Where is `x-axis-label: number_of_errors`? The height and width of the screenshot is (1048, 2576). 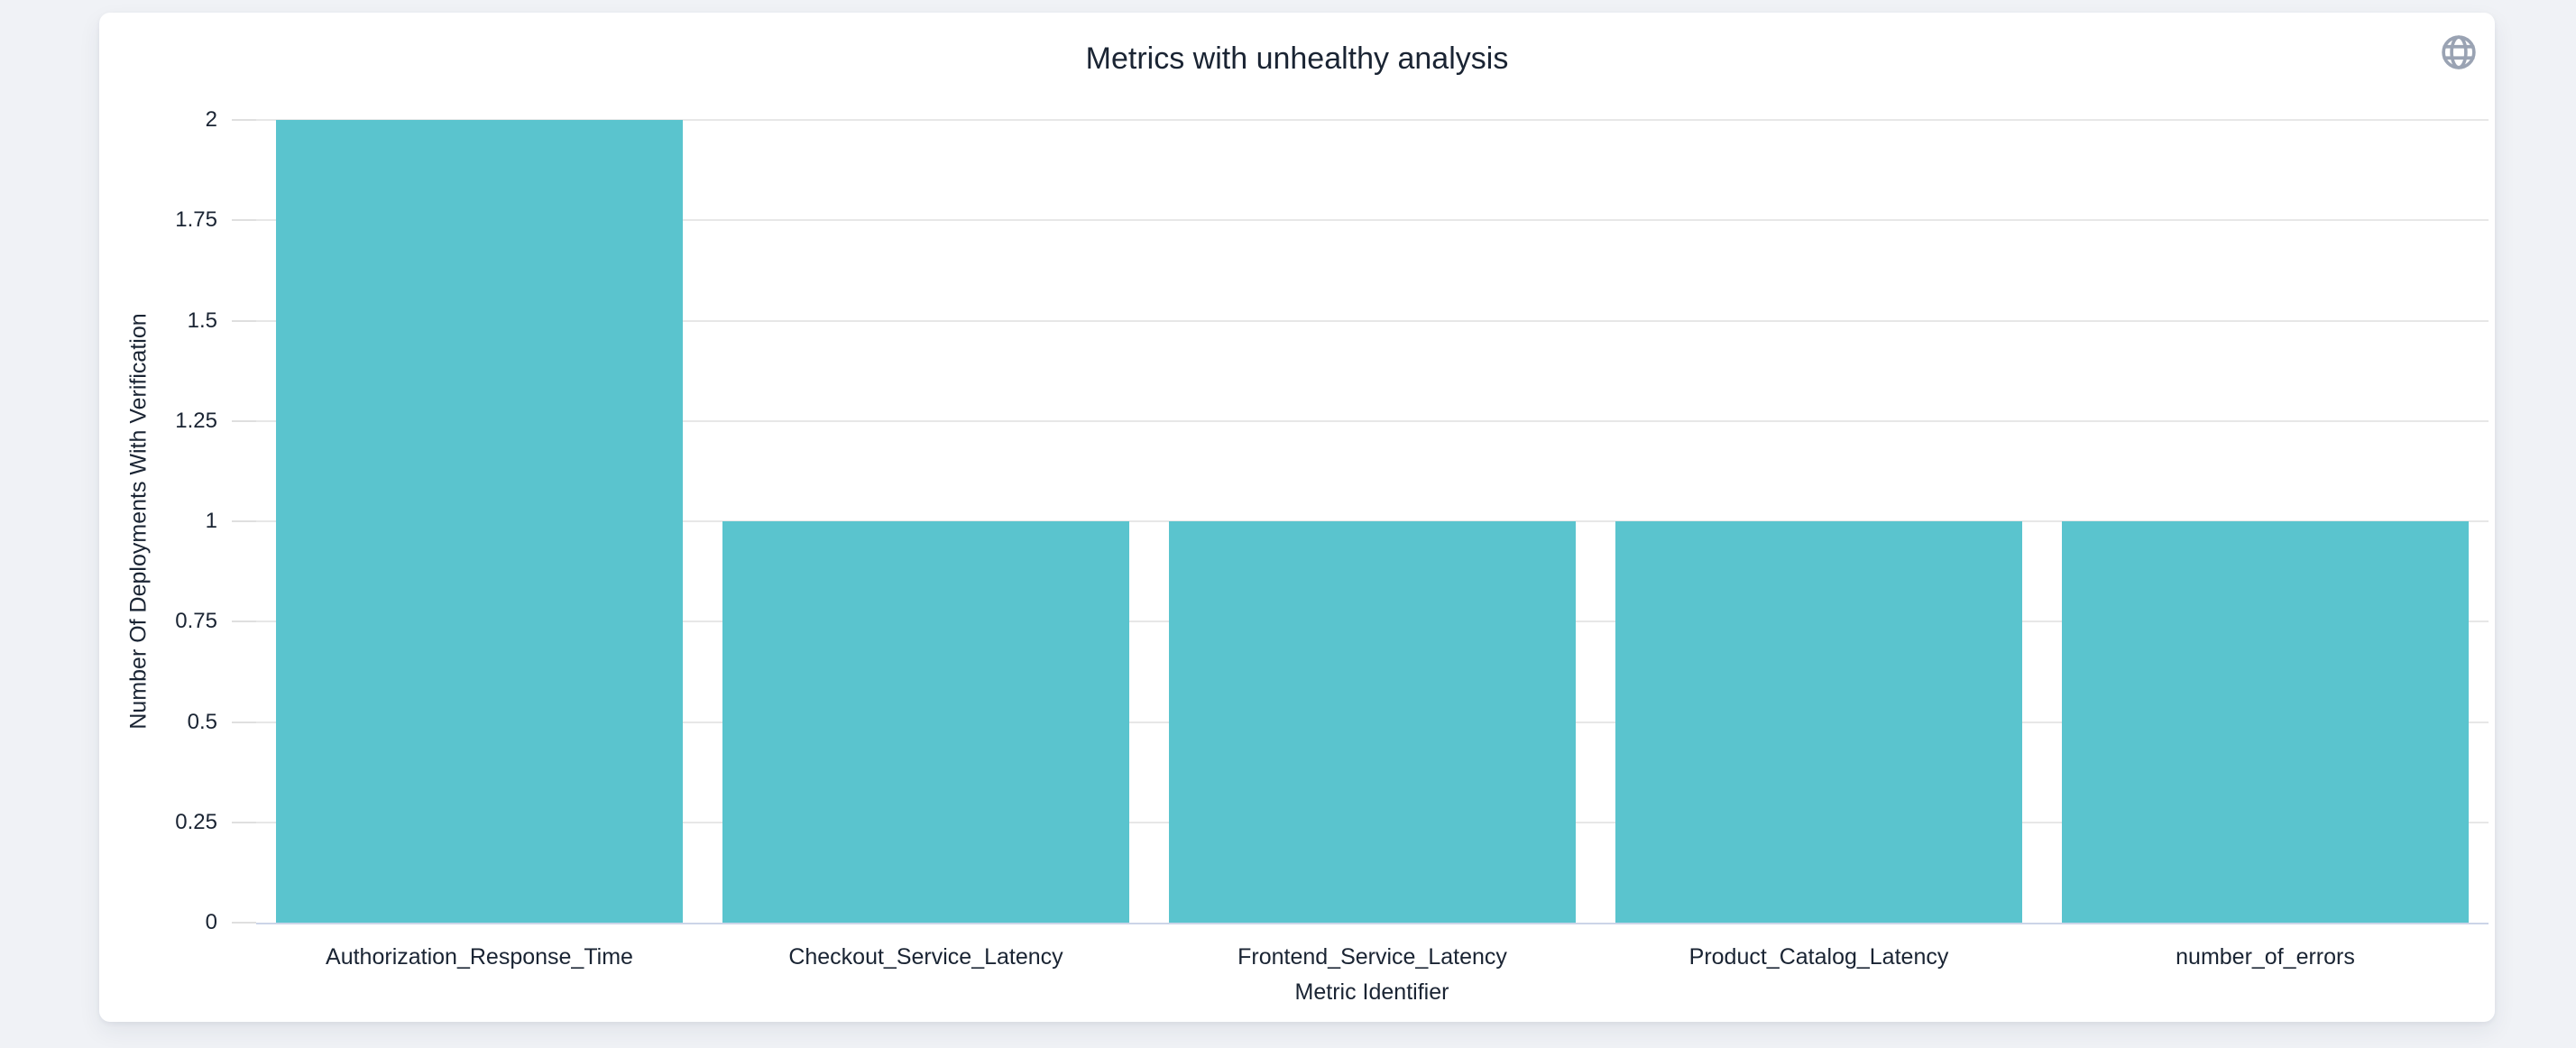 x-axis-label: number_of_errors is located at coordinates (2265, 957).